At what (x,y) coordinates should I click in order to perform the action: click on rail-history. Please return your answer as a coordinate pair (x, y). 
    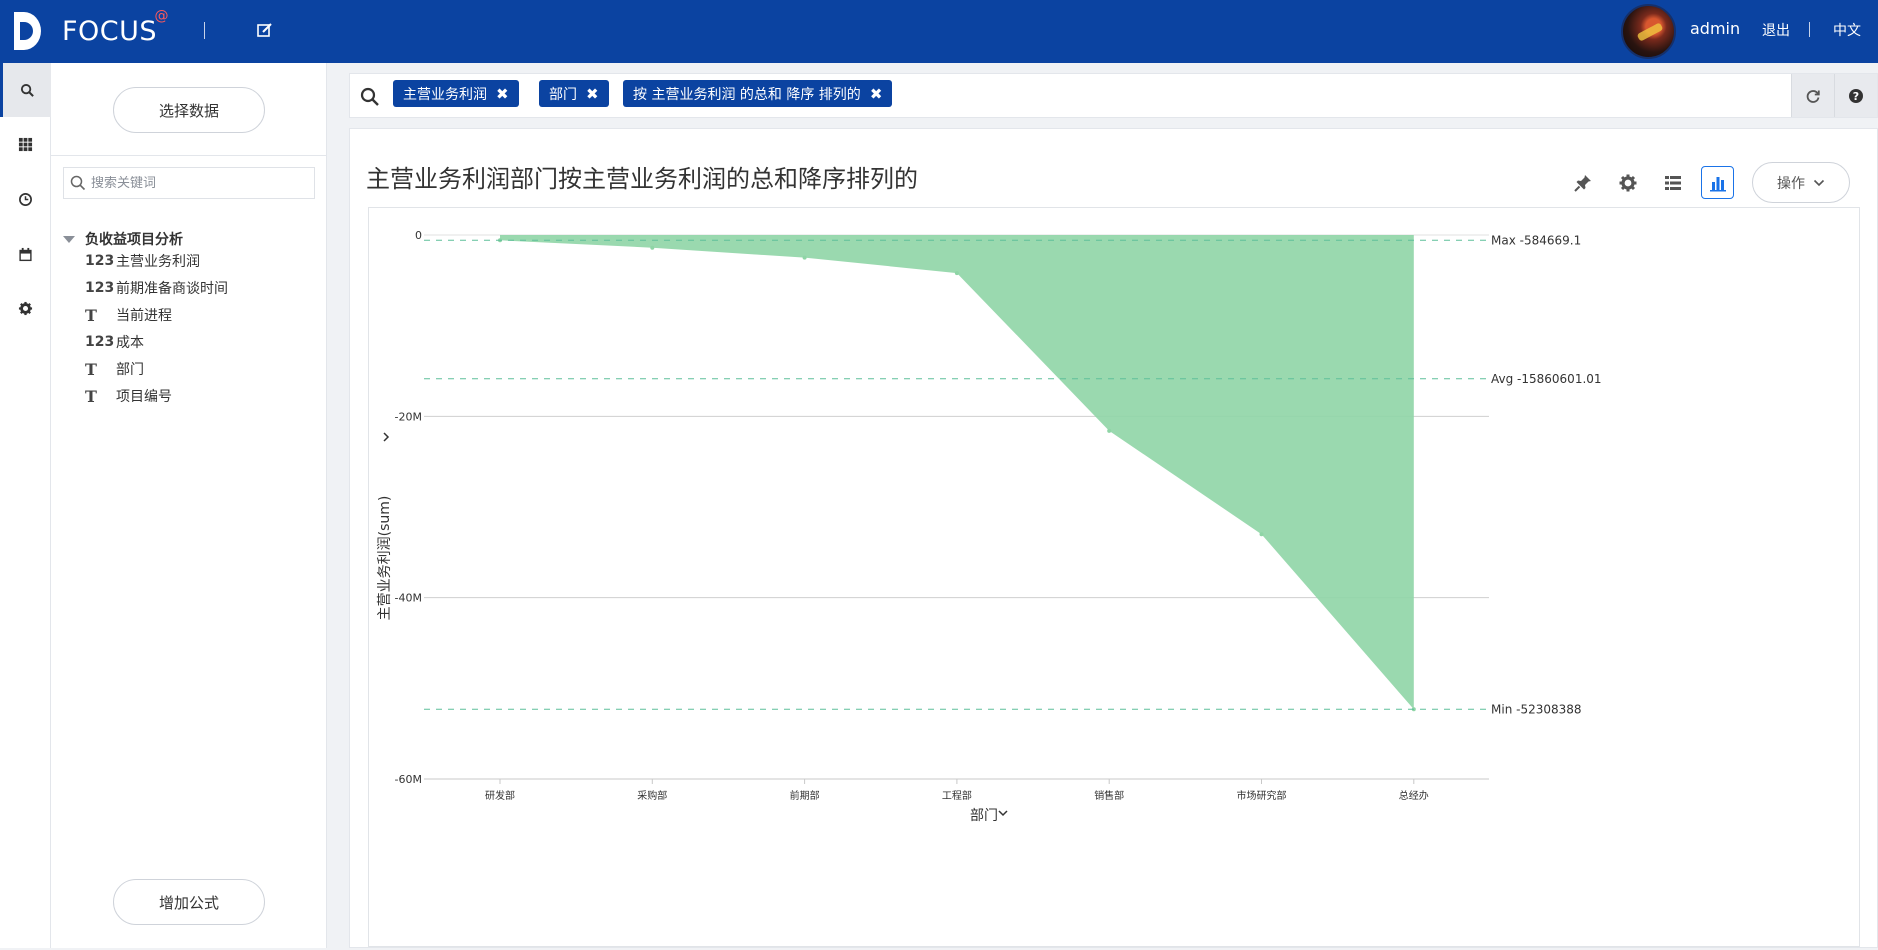
    Looking at the image, I should click on (25, 199).